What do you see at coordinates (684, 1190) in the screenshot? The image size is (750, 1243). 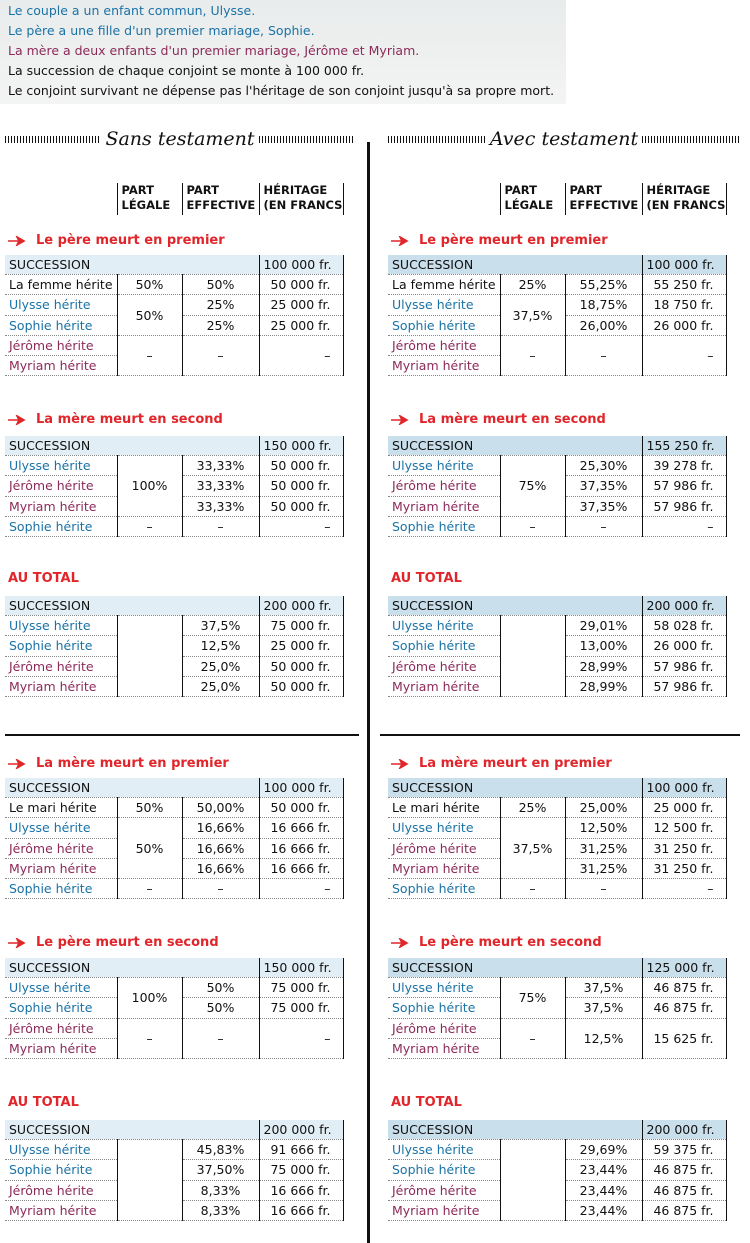 I see `share-cell: 46 875 fr.` at bounding box center [684, 1190].